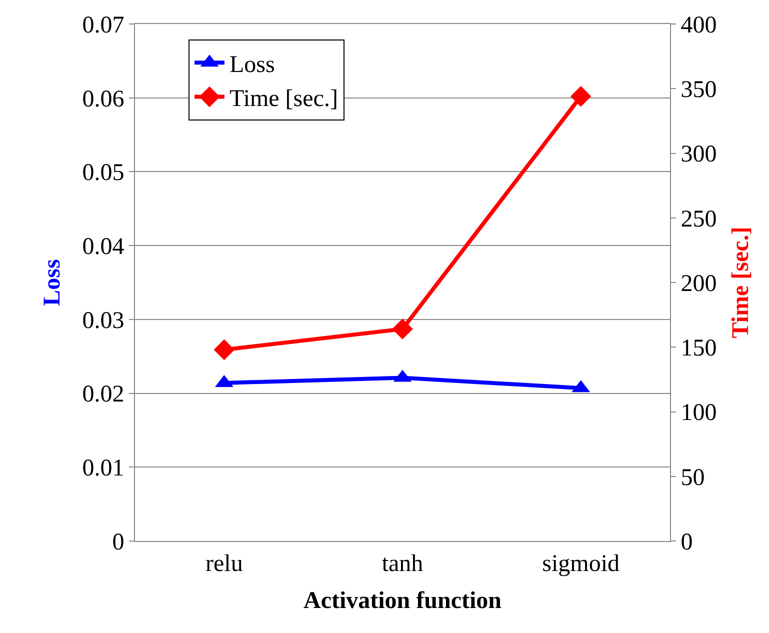 This screenshot has height=633, width=769. I want to click on y-axis-title: Loss, so click(52, 282).